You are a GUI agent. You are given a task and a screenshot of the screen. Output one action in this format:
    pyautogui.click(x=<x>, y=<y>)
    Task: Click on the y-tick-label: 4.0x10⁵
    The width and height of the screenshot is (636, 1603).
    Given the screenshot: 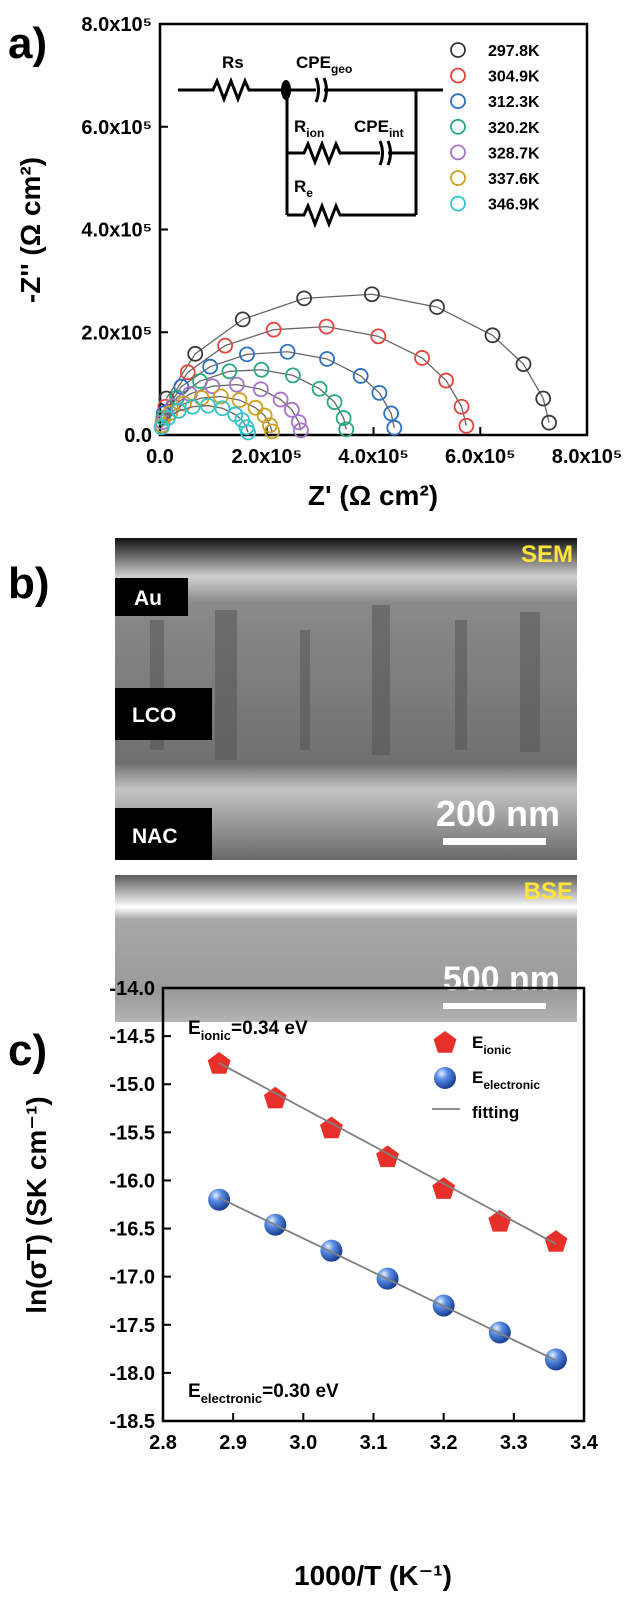 What is the action you would take?
    pyautogui.click(x=116, y=231)
    